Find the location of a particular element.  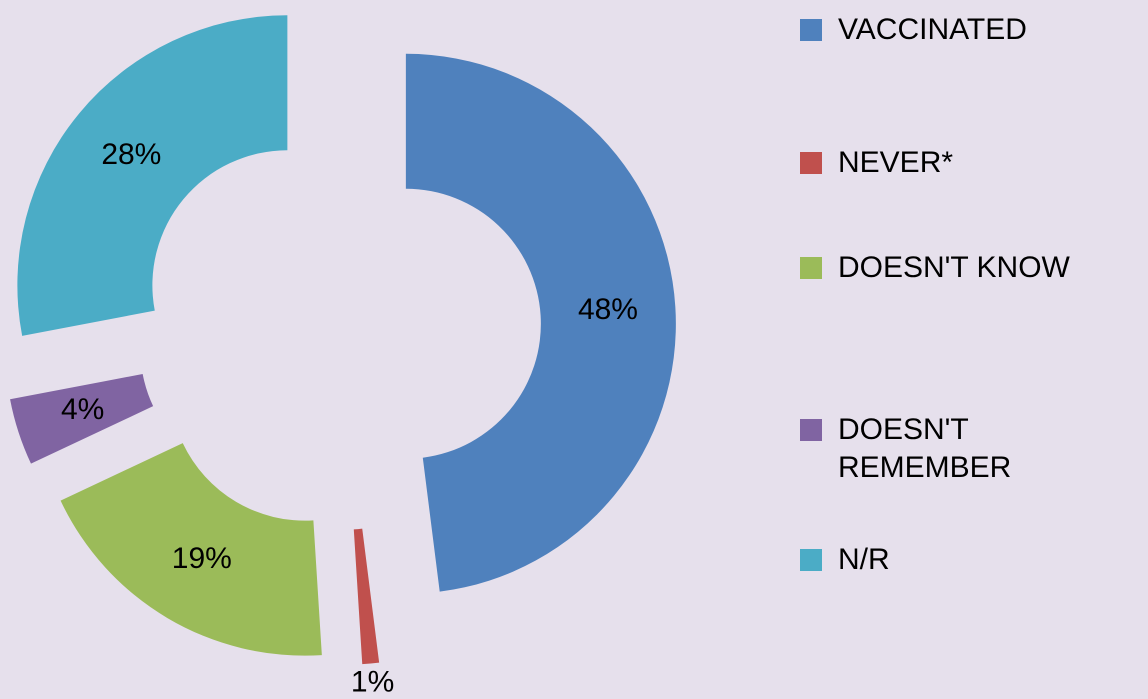

legend-label: VACCINATED is located at coordinates (932, 29).